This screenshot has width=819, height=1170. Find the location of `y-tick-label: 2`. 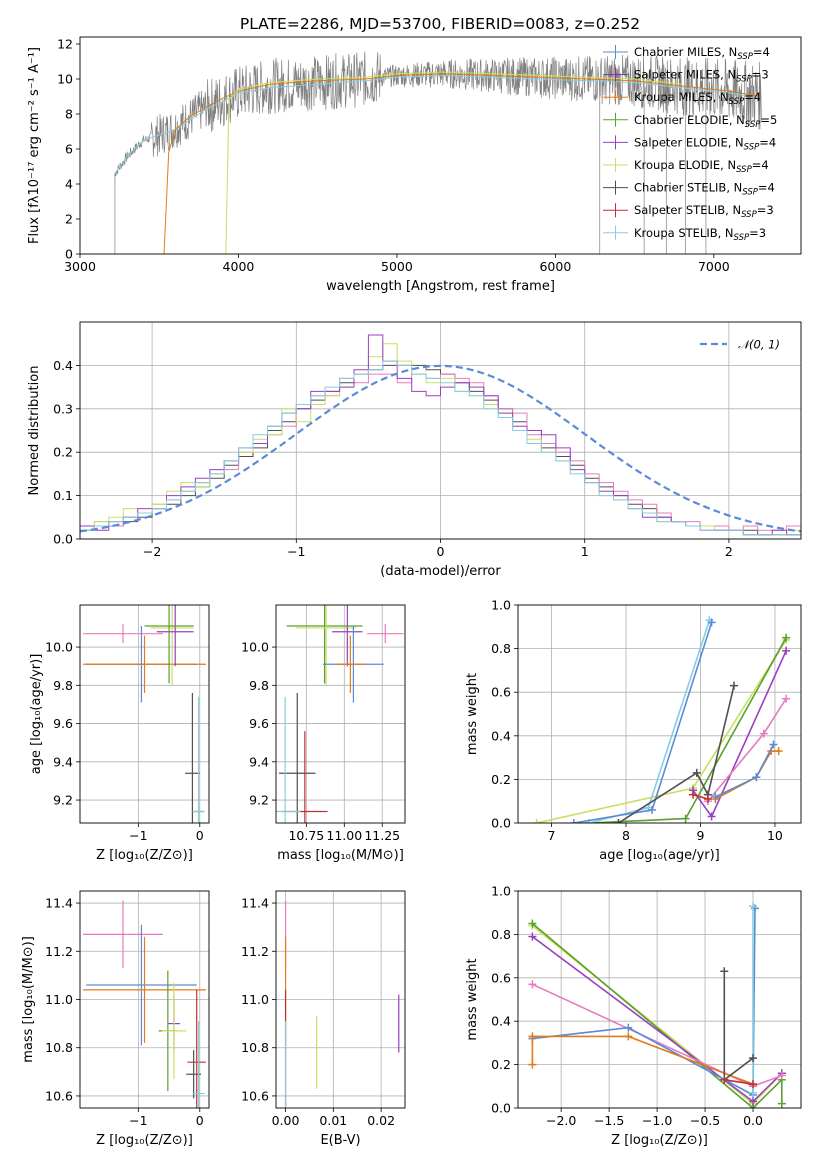

y-tick-label: 2 is located at coordinates (69, 219).